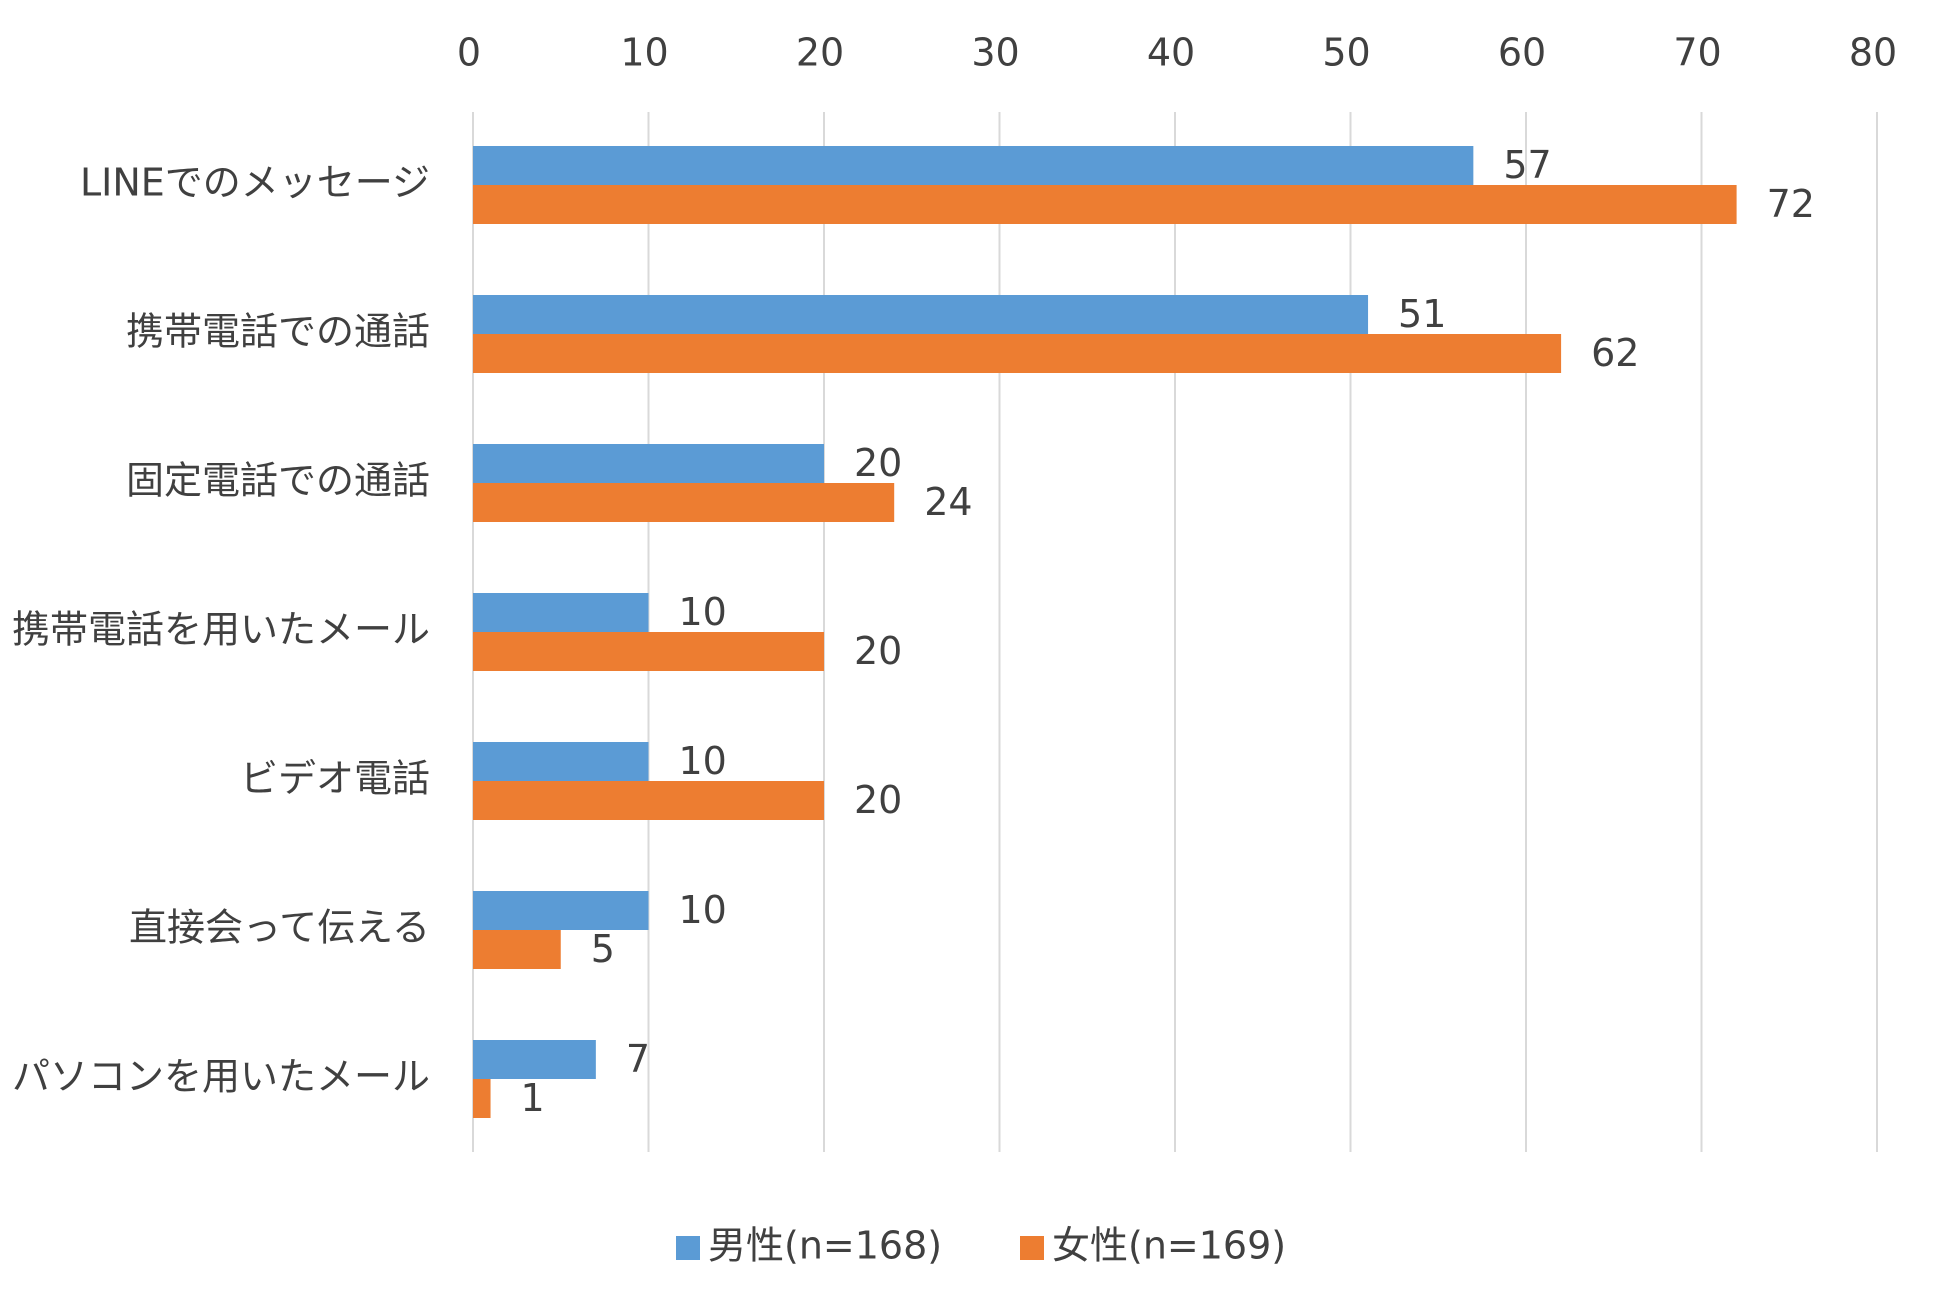 Image resolution: width=1949 pixels, height=1303 pixels. I want to click on legend-label: 男性(n=168), so click(825, 1246).